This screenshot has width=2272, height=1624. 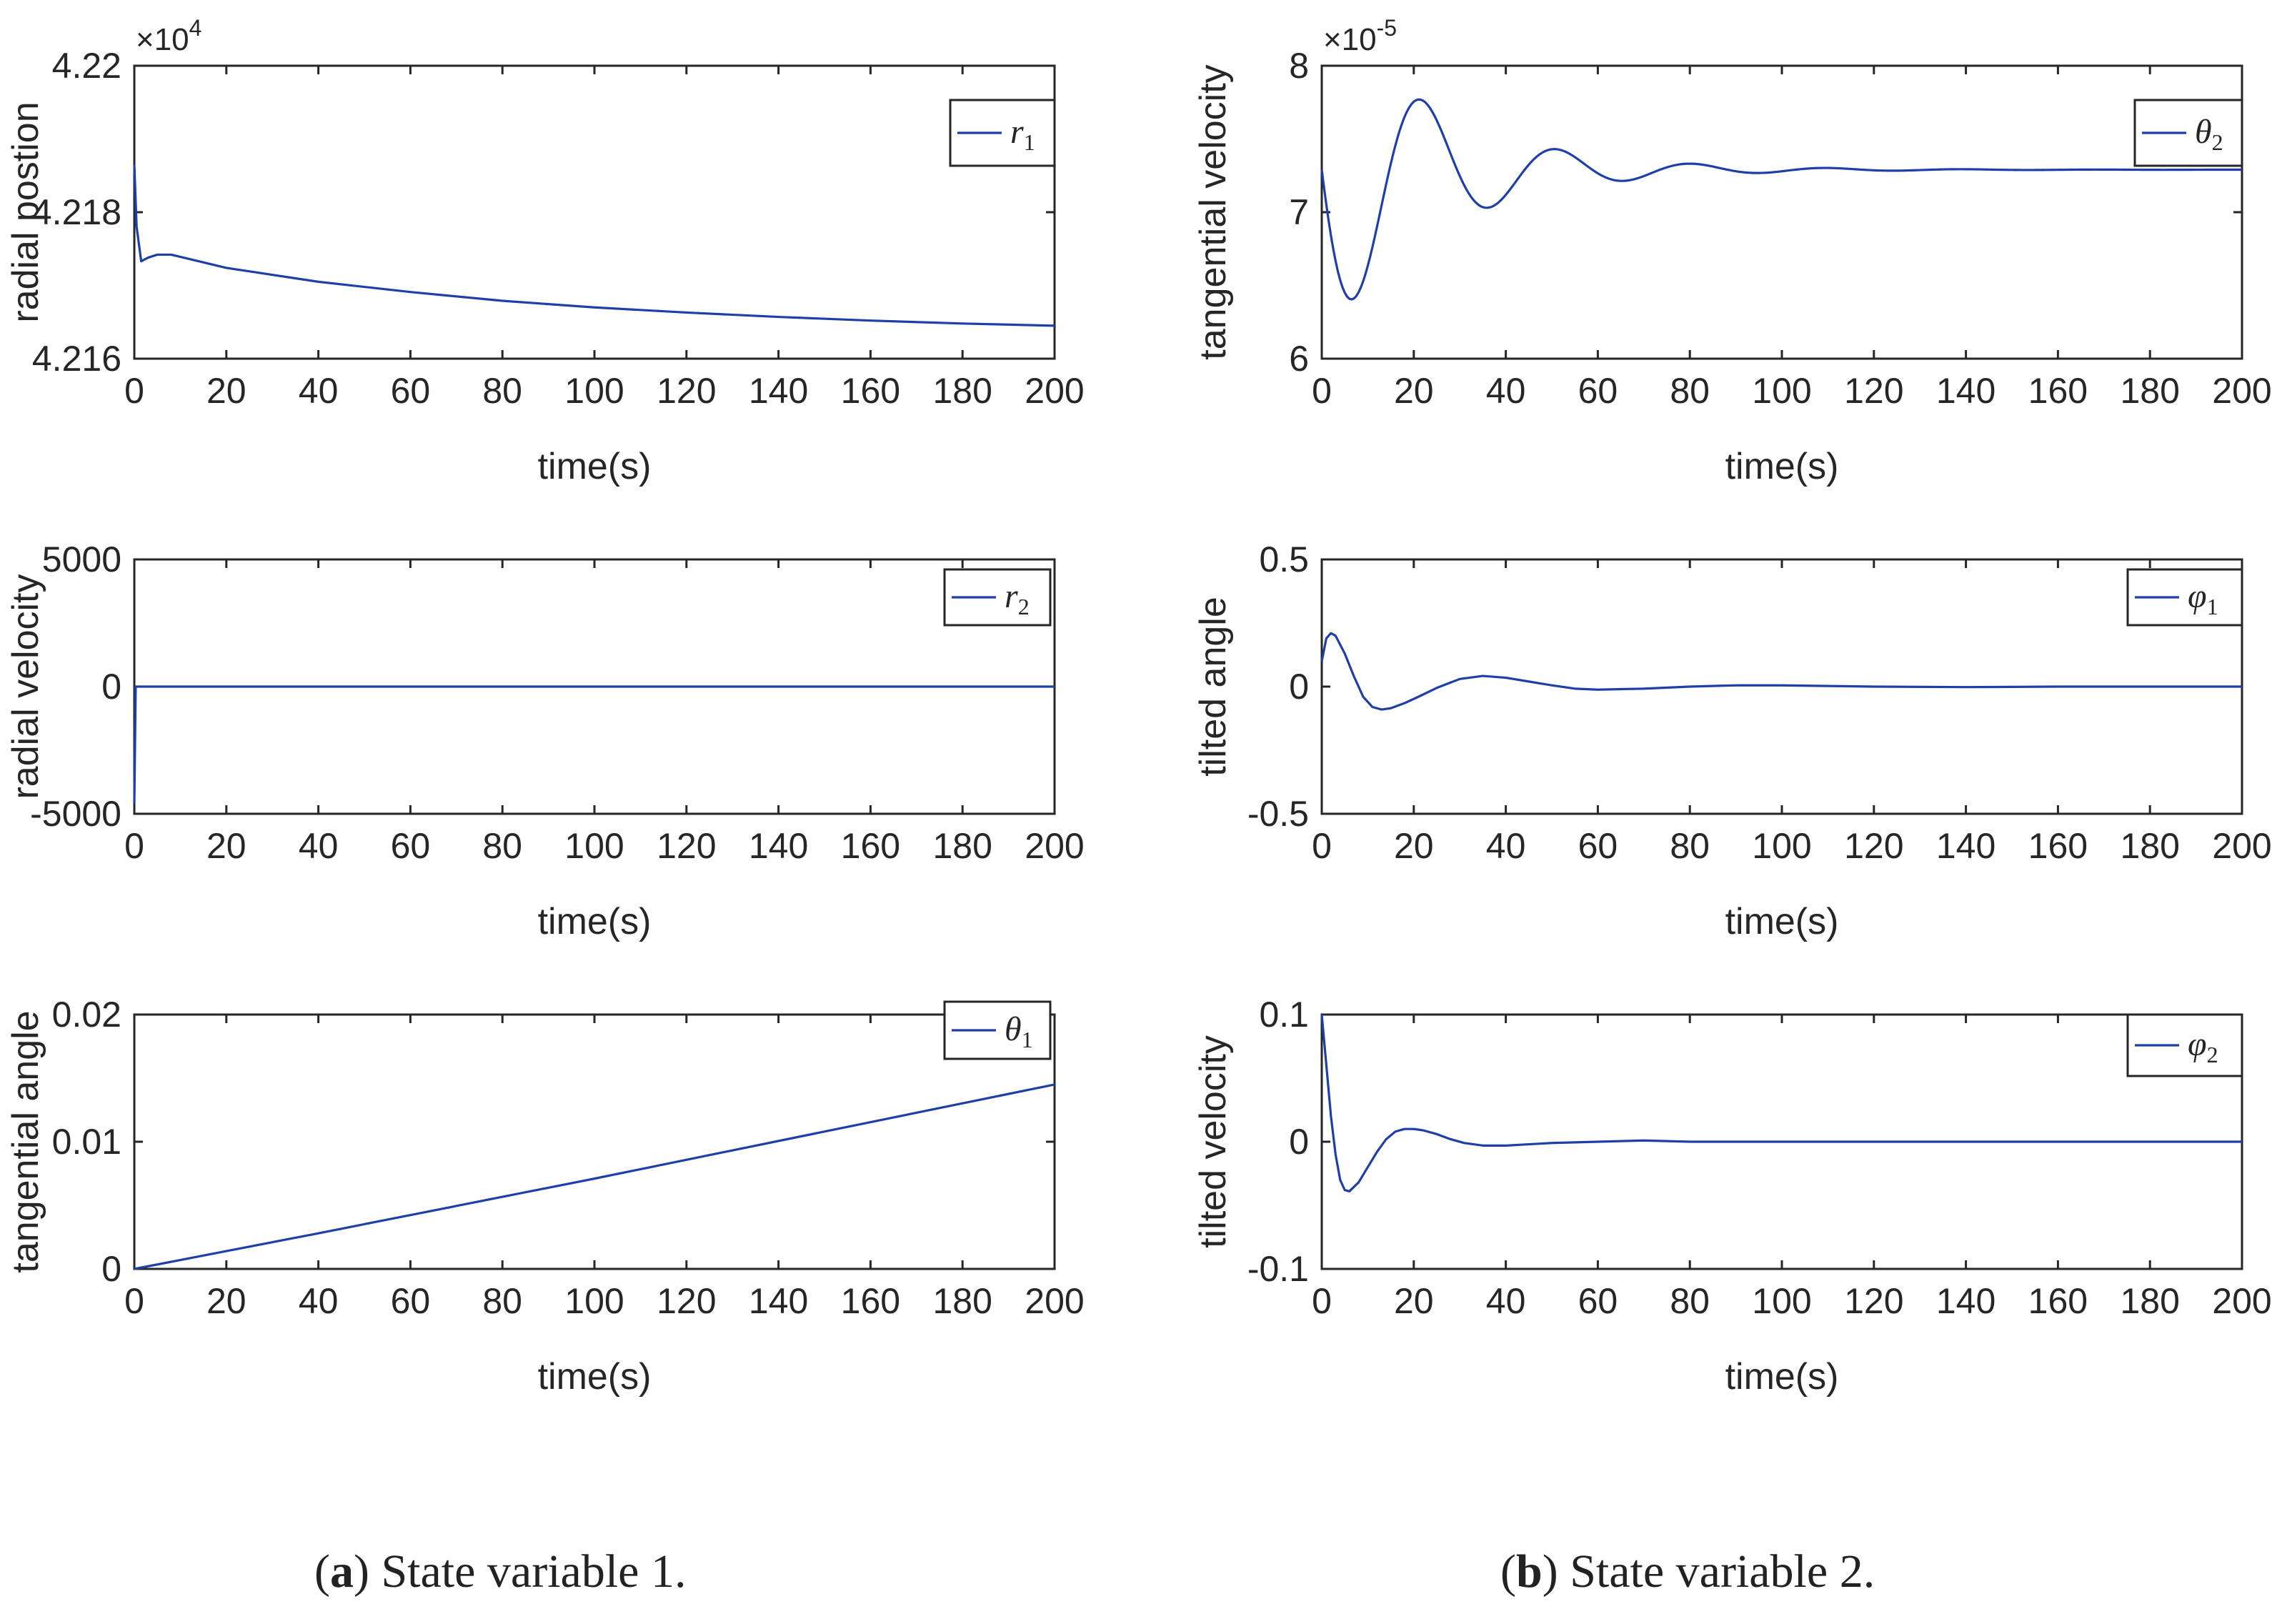 I want to click on y-tick-label: -0.5, so click(x=1278, y=814).